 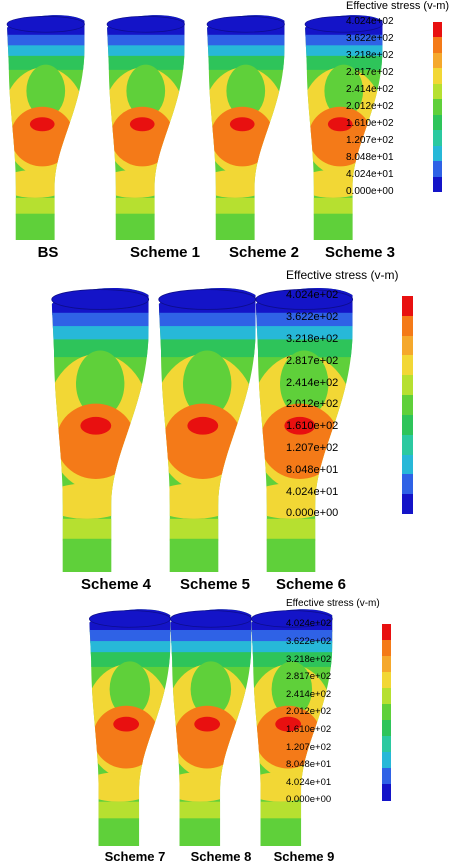 I want to click on scheme-label: Scheme 3, so click(x=360, y=252).